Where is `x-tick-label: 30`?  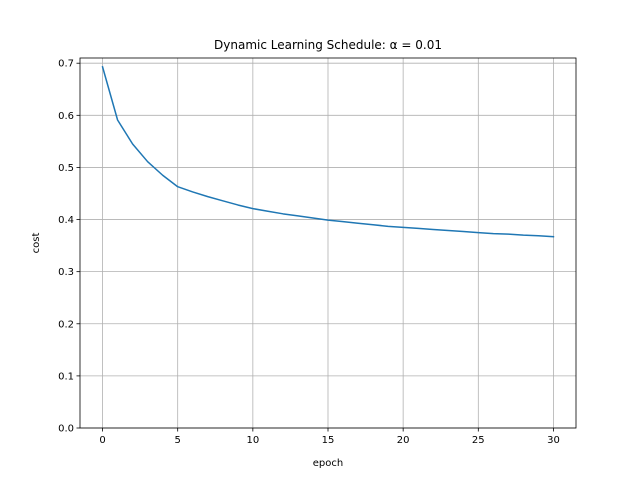
x-tick-label: 30 is located at coordinates (553, 440).